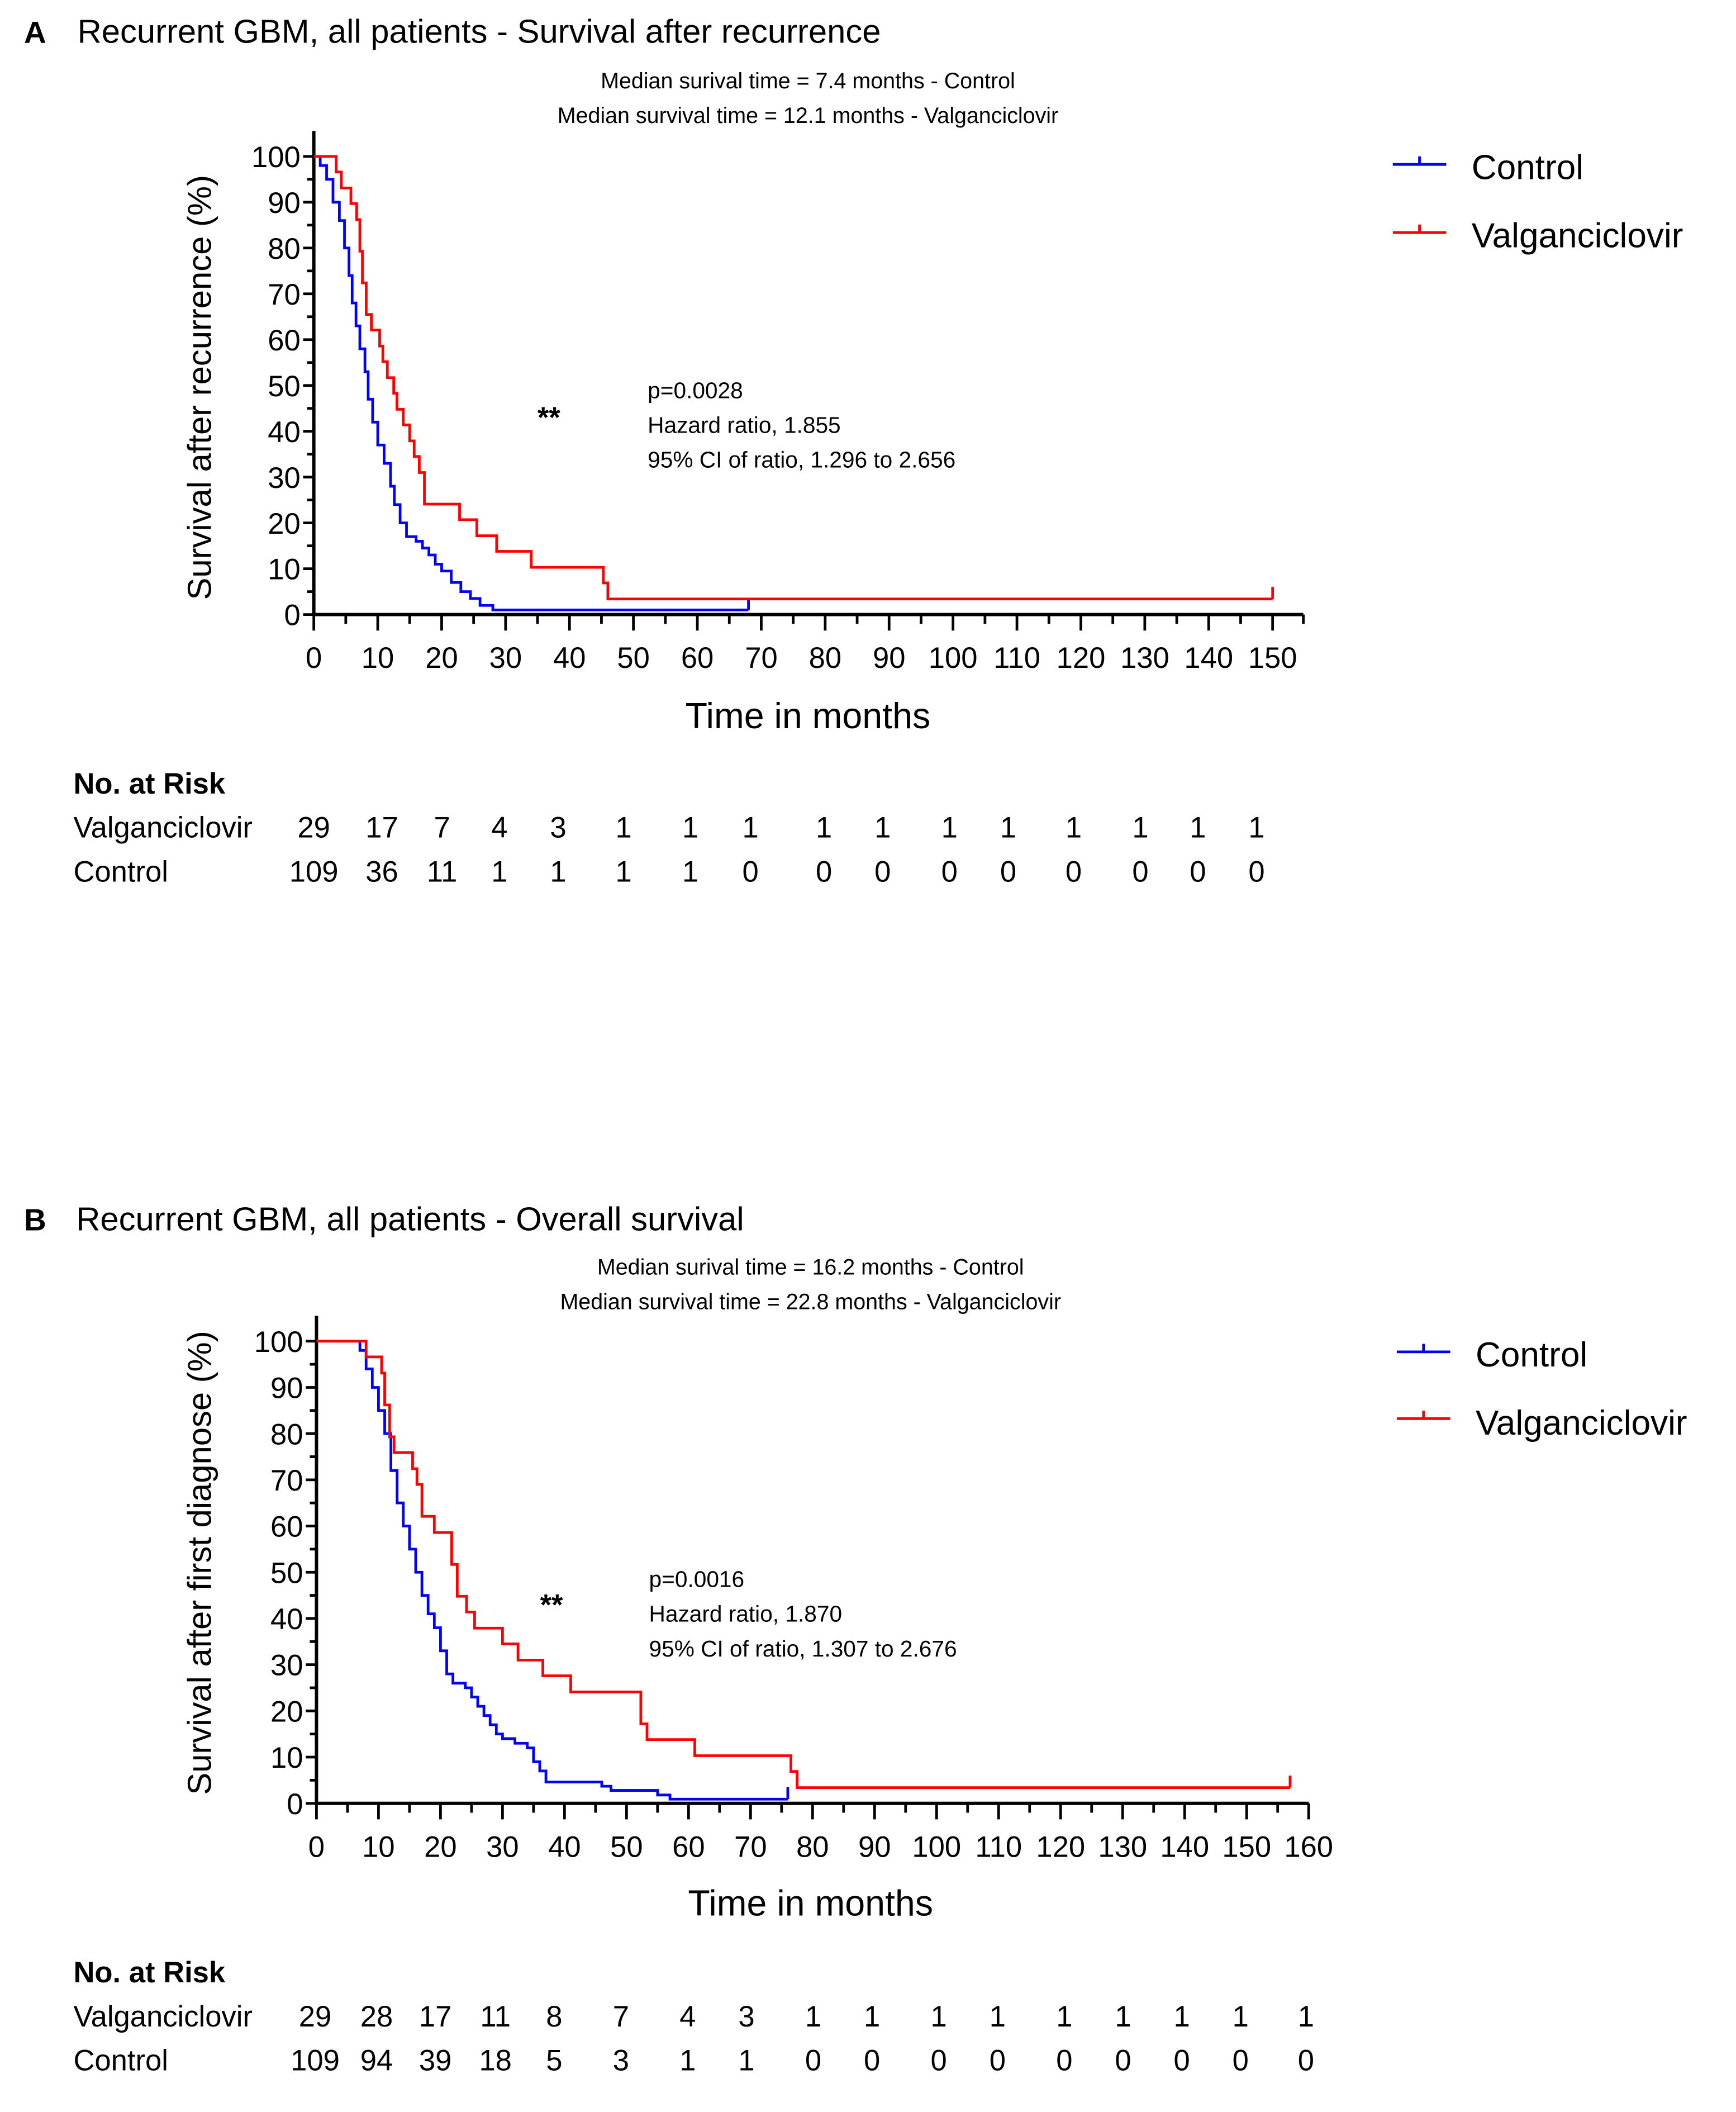  Describe the element at coordinates (120, 872) in the screenshot. I see `risk-row-label-control: Control` at that location.